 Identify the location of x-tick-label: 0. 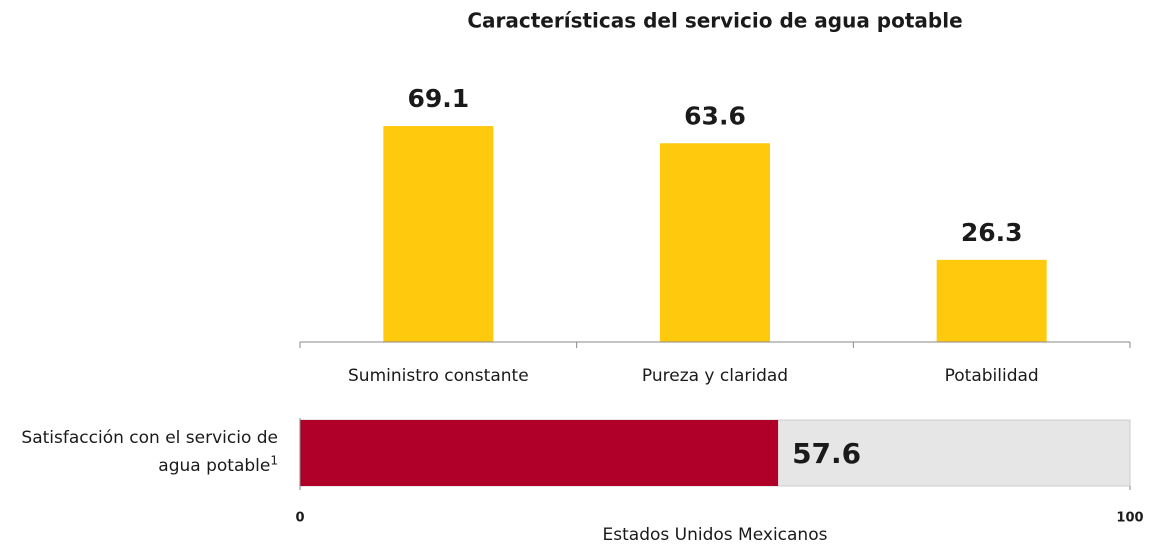
(299, 518).